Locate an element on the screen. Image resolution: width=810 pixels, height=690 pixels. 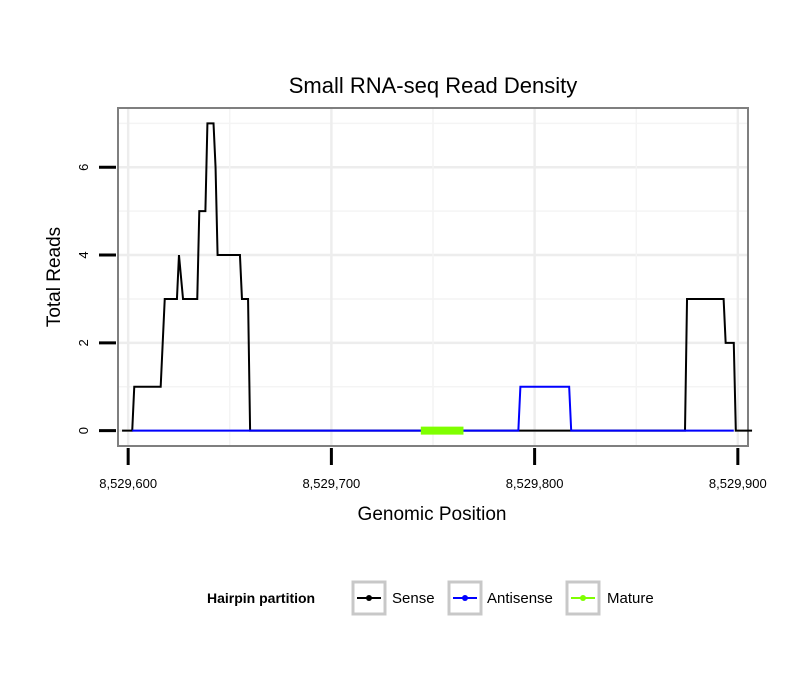
y-tick-label: 2 is located at coordinates (83, 342).